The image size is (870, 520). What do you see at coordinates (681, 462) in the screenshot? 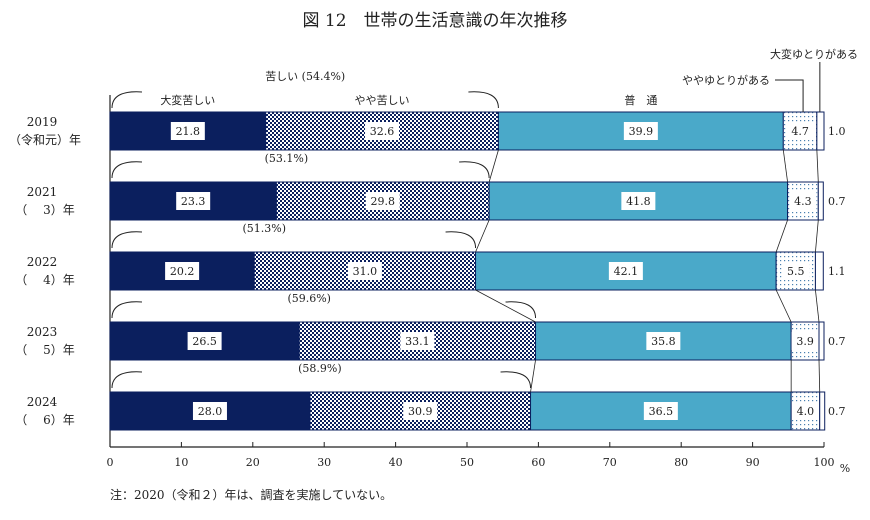
I see `x-tick-label: 80` at bounding box center [681, 462].